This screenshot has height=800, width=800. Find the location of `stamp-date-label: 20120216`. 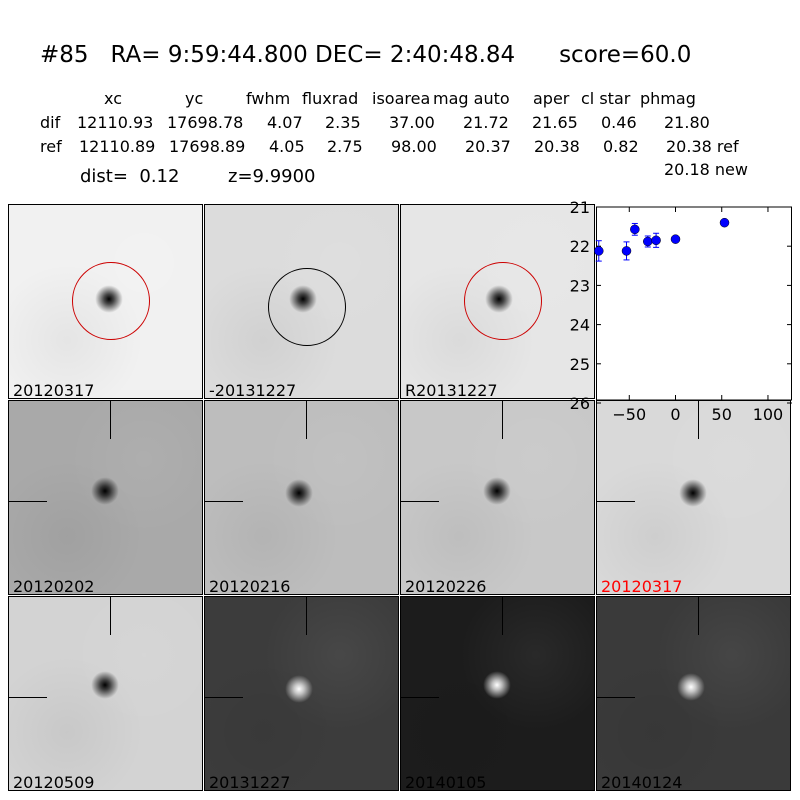

stamp-date-label: 20120216 is located at coordinates (250, 586).